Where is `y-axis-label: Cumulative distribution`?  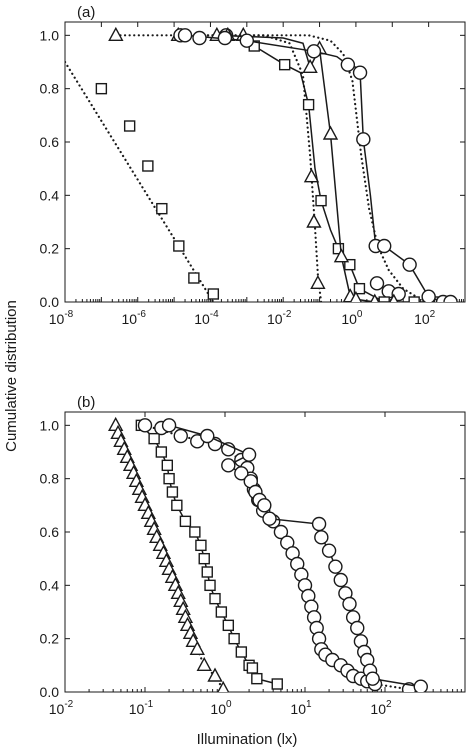 y-axis-label: Cumulative distribution is located at coordinates (11, 376).